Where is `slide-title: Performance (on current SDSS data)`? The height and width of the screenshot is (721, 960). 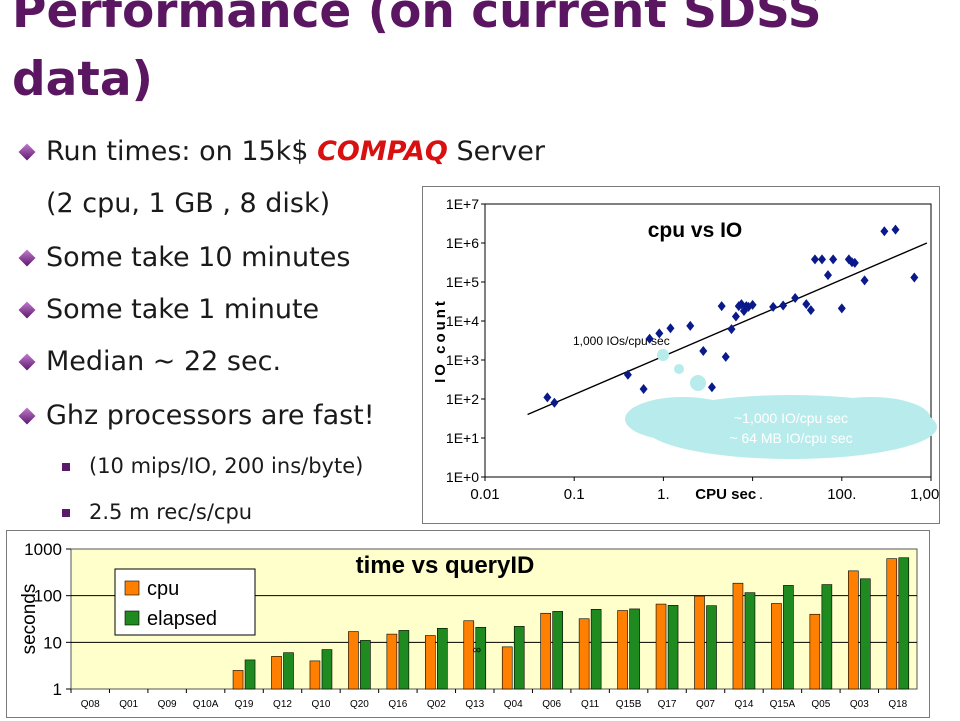 slide-title: Performance (on current SDSS data) is located at coordinates (417, 57).